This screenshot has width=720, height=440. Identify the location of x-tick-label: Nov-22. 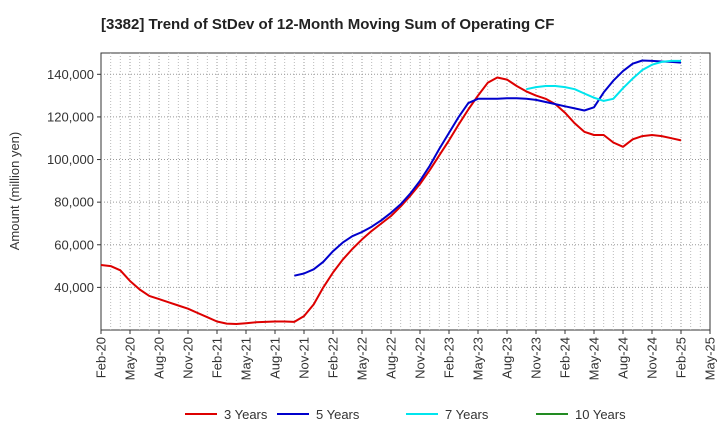
(420, 358).